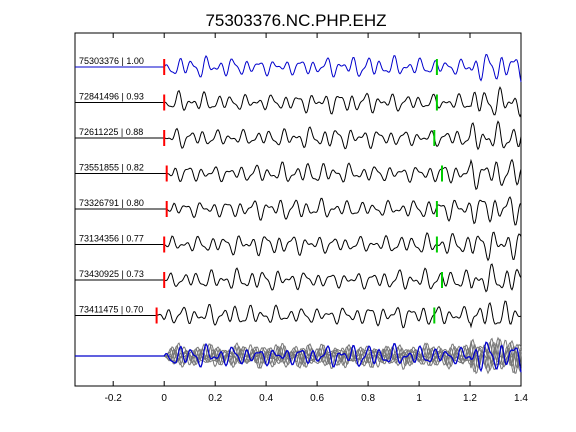 This screenshot has width=576, height=432. I want to click on trace-label: 75303376 | 1.00, so click(111, 61).